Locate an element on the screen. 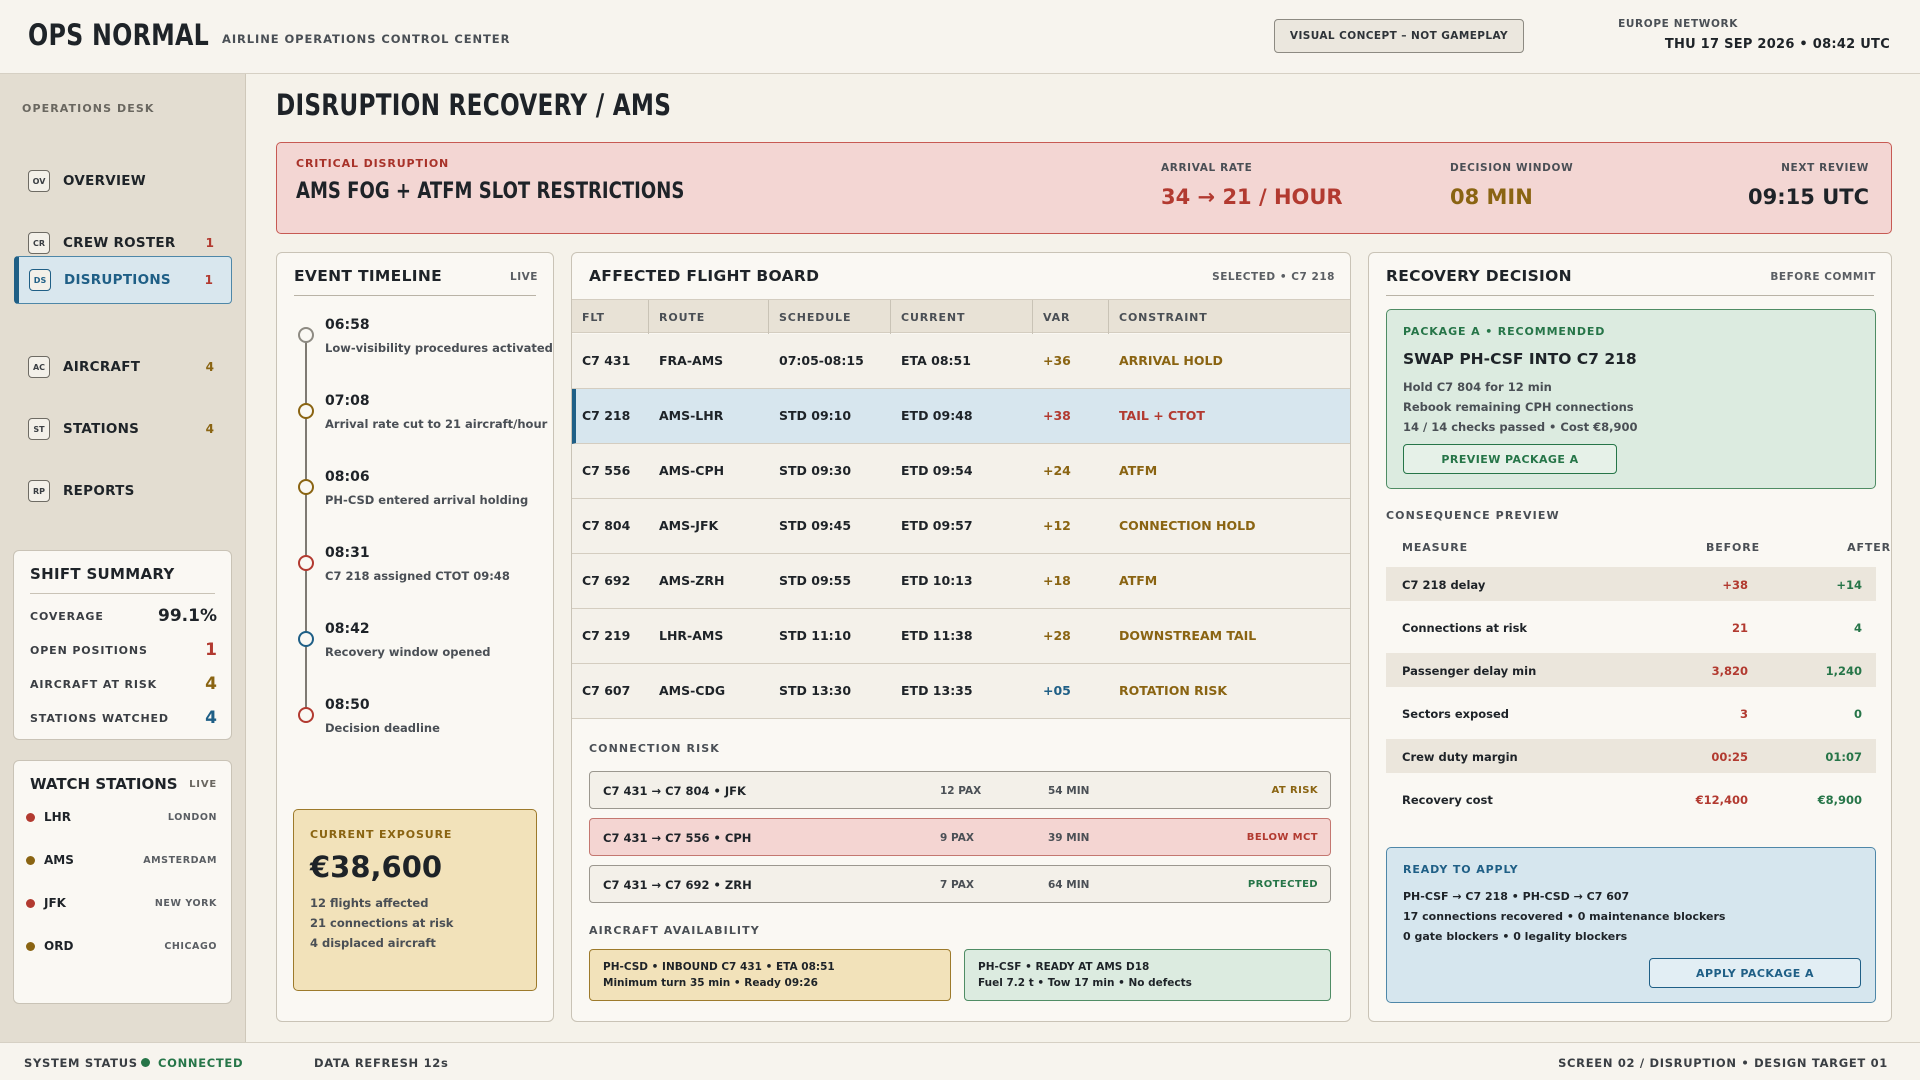 This screenshot has width=1920, height=1080. exposure-line: 12 flights affected is located at coordinates (369, 903).